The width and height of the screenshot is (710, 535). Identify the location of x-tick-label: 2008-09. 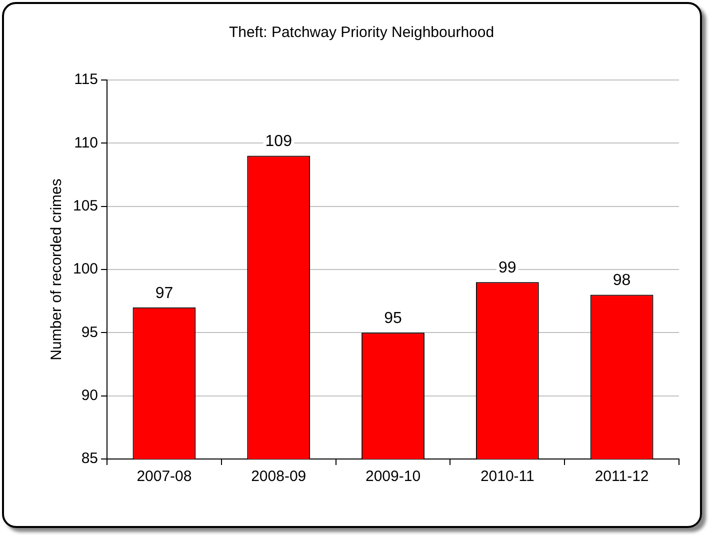
(278, 477).